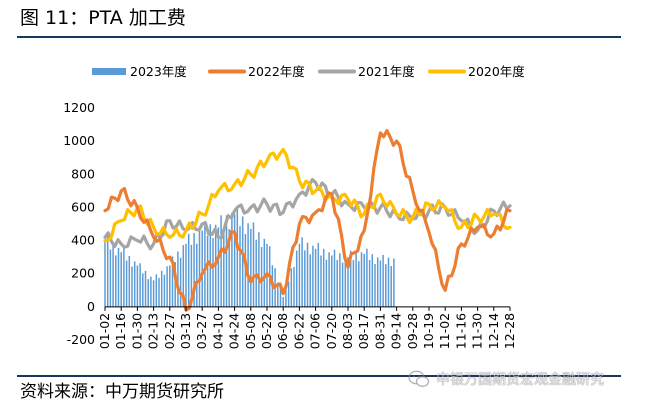 The height and width of the screenshot is (408, 646). Describe the element at coordinates (419, 378) in the screenshot. I see `wechat-icon` at that location.